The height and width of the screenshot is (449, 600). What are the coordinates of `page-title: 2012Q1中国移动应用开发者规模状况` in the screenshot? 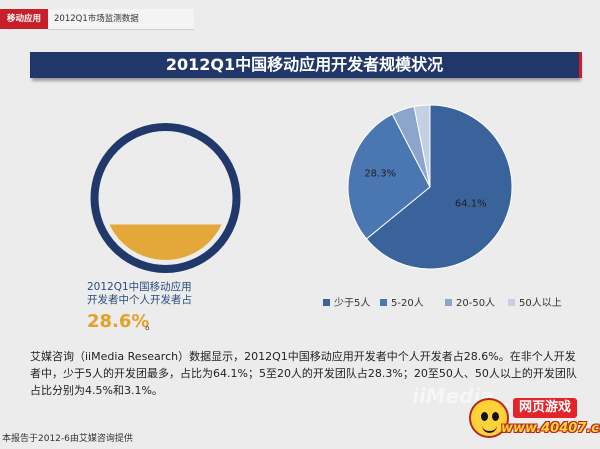 It's located at (304, 64).